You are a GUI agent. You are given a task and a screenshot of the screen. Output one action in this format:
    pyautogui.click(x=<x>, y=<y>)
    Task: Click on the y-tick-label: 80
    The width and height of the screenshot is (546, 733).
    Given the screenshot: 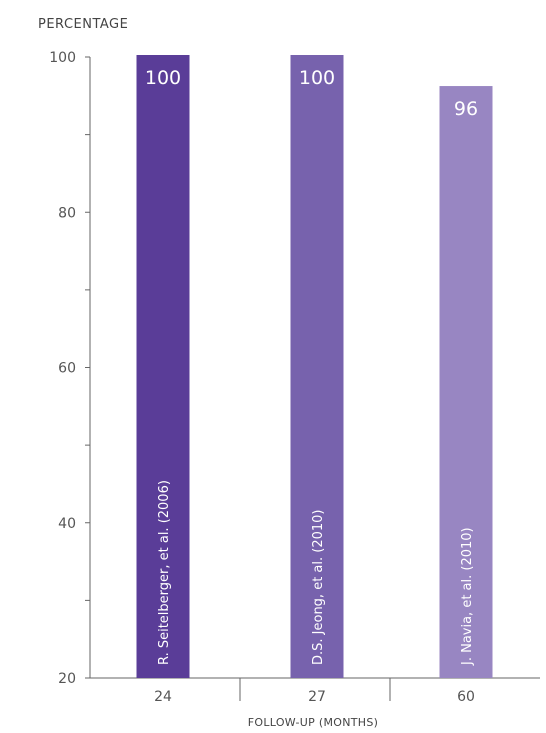 What is the action you would take?
    pyautogui.click(x=67, y=213)
    